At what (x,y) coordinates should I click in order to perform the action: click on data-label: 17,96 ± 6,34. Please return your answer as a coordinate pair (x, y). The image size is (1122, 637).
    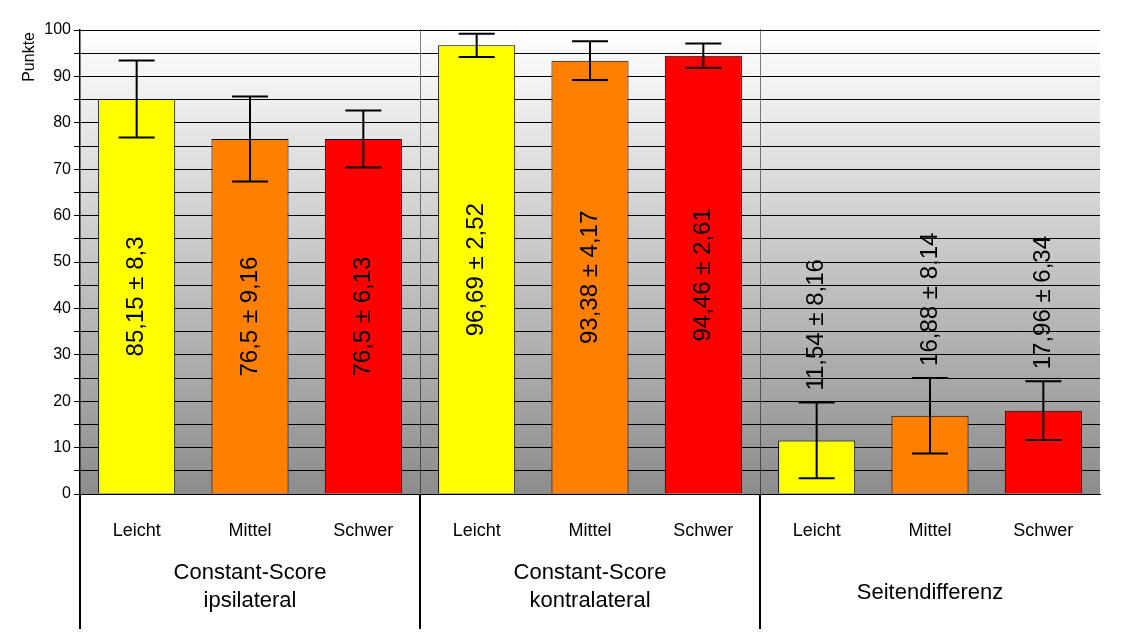
    Looking at the image, I should click on (1041, 302).